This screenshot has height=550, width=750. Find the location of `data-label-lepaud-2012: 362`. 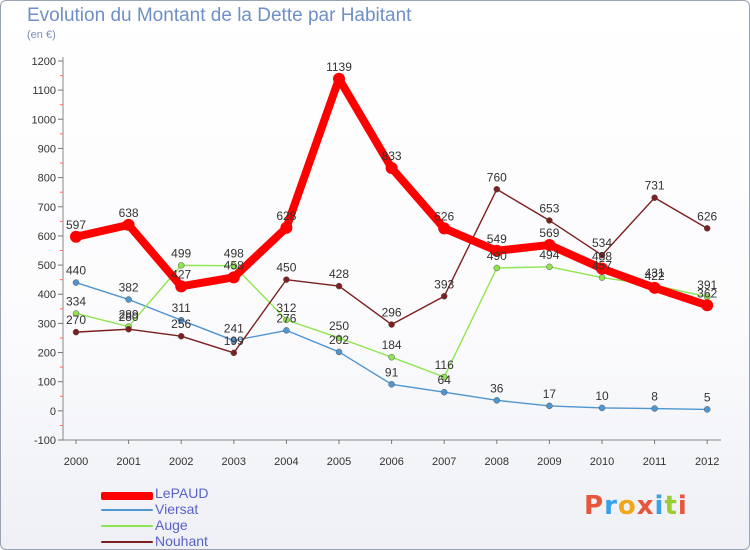

data-label-lepaud-2012: 362 is located at coordinates (707, 293).